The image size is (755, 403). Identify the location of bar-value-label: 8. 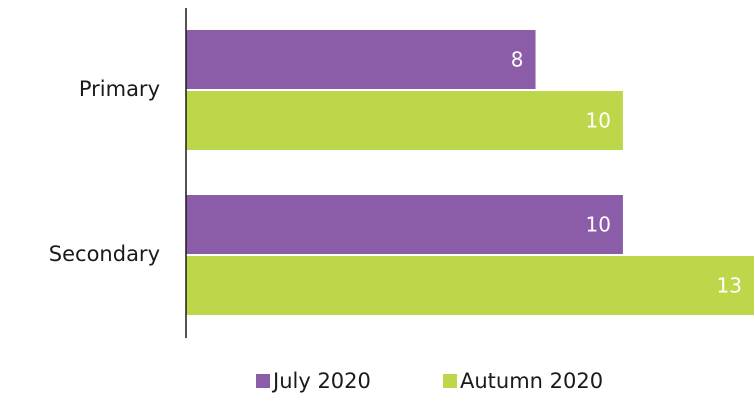
(517, 60).